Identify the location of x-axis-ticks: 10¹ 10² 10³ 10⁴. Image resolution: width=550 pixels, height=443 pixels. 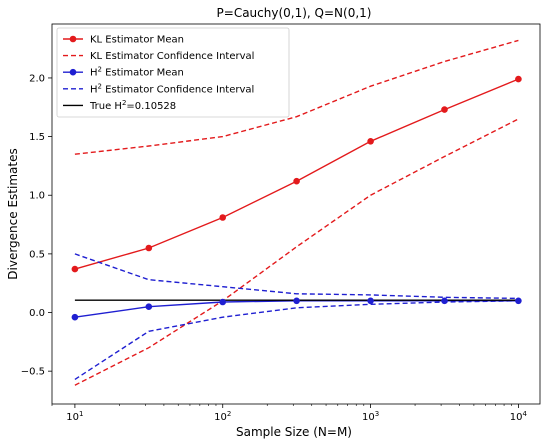
(289, 413).